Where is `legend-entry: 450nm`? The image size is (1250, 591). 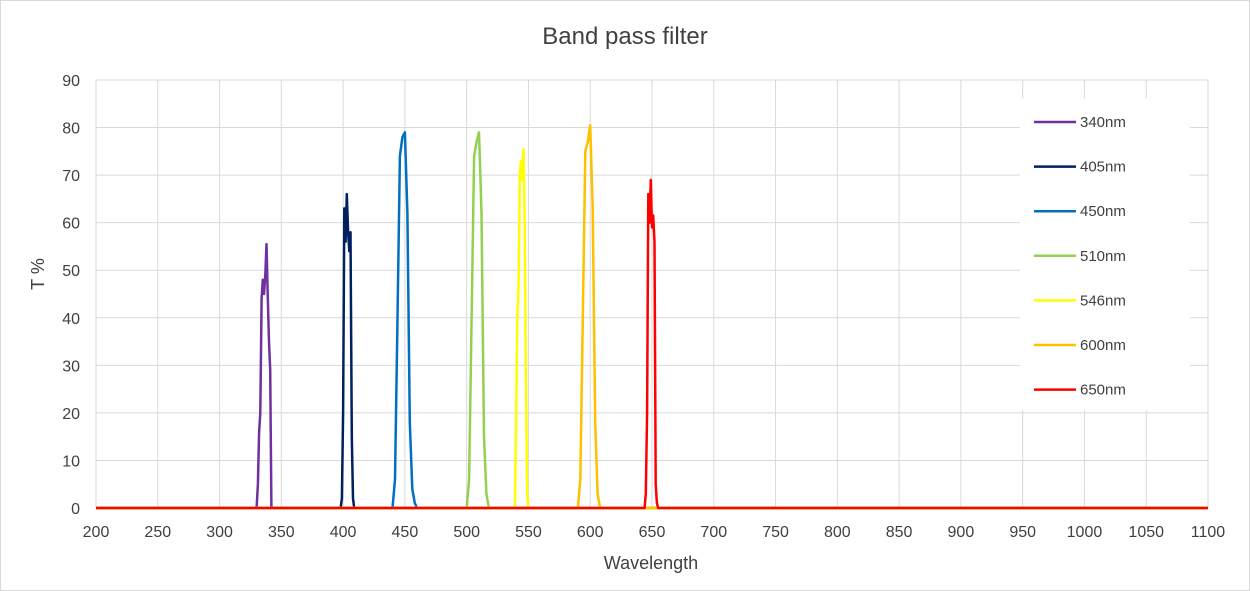
legend-entry: 450nm is located at coordinates (1103, 211).